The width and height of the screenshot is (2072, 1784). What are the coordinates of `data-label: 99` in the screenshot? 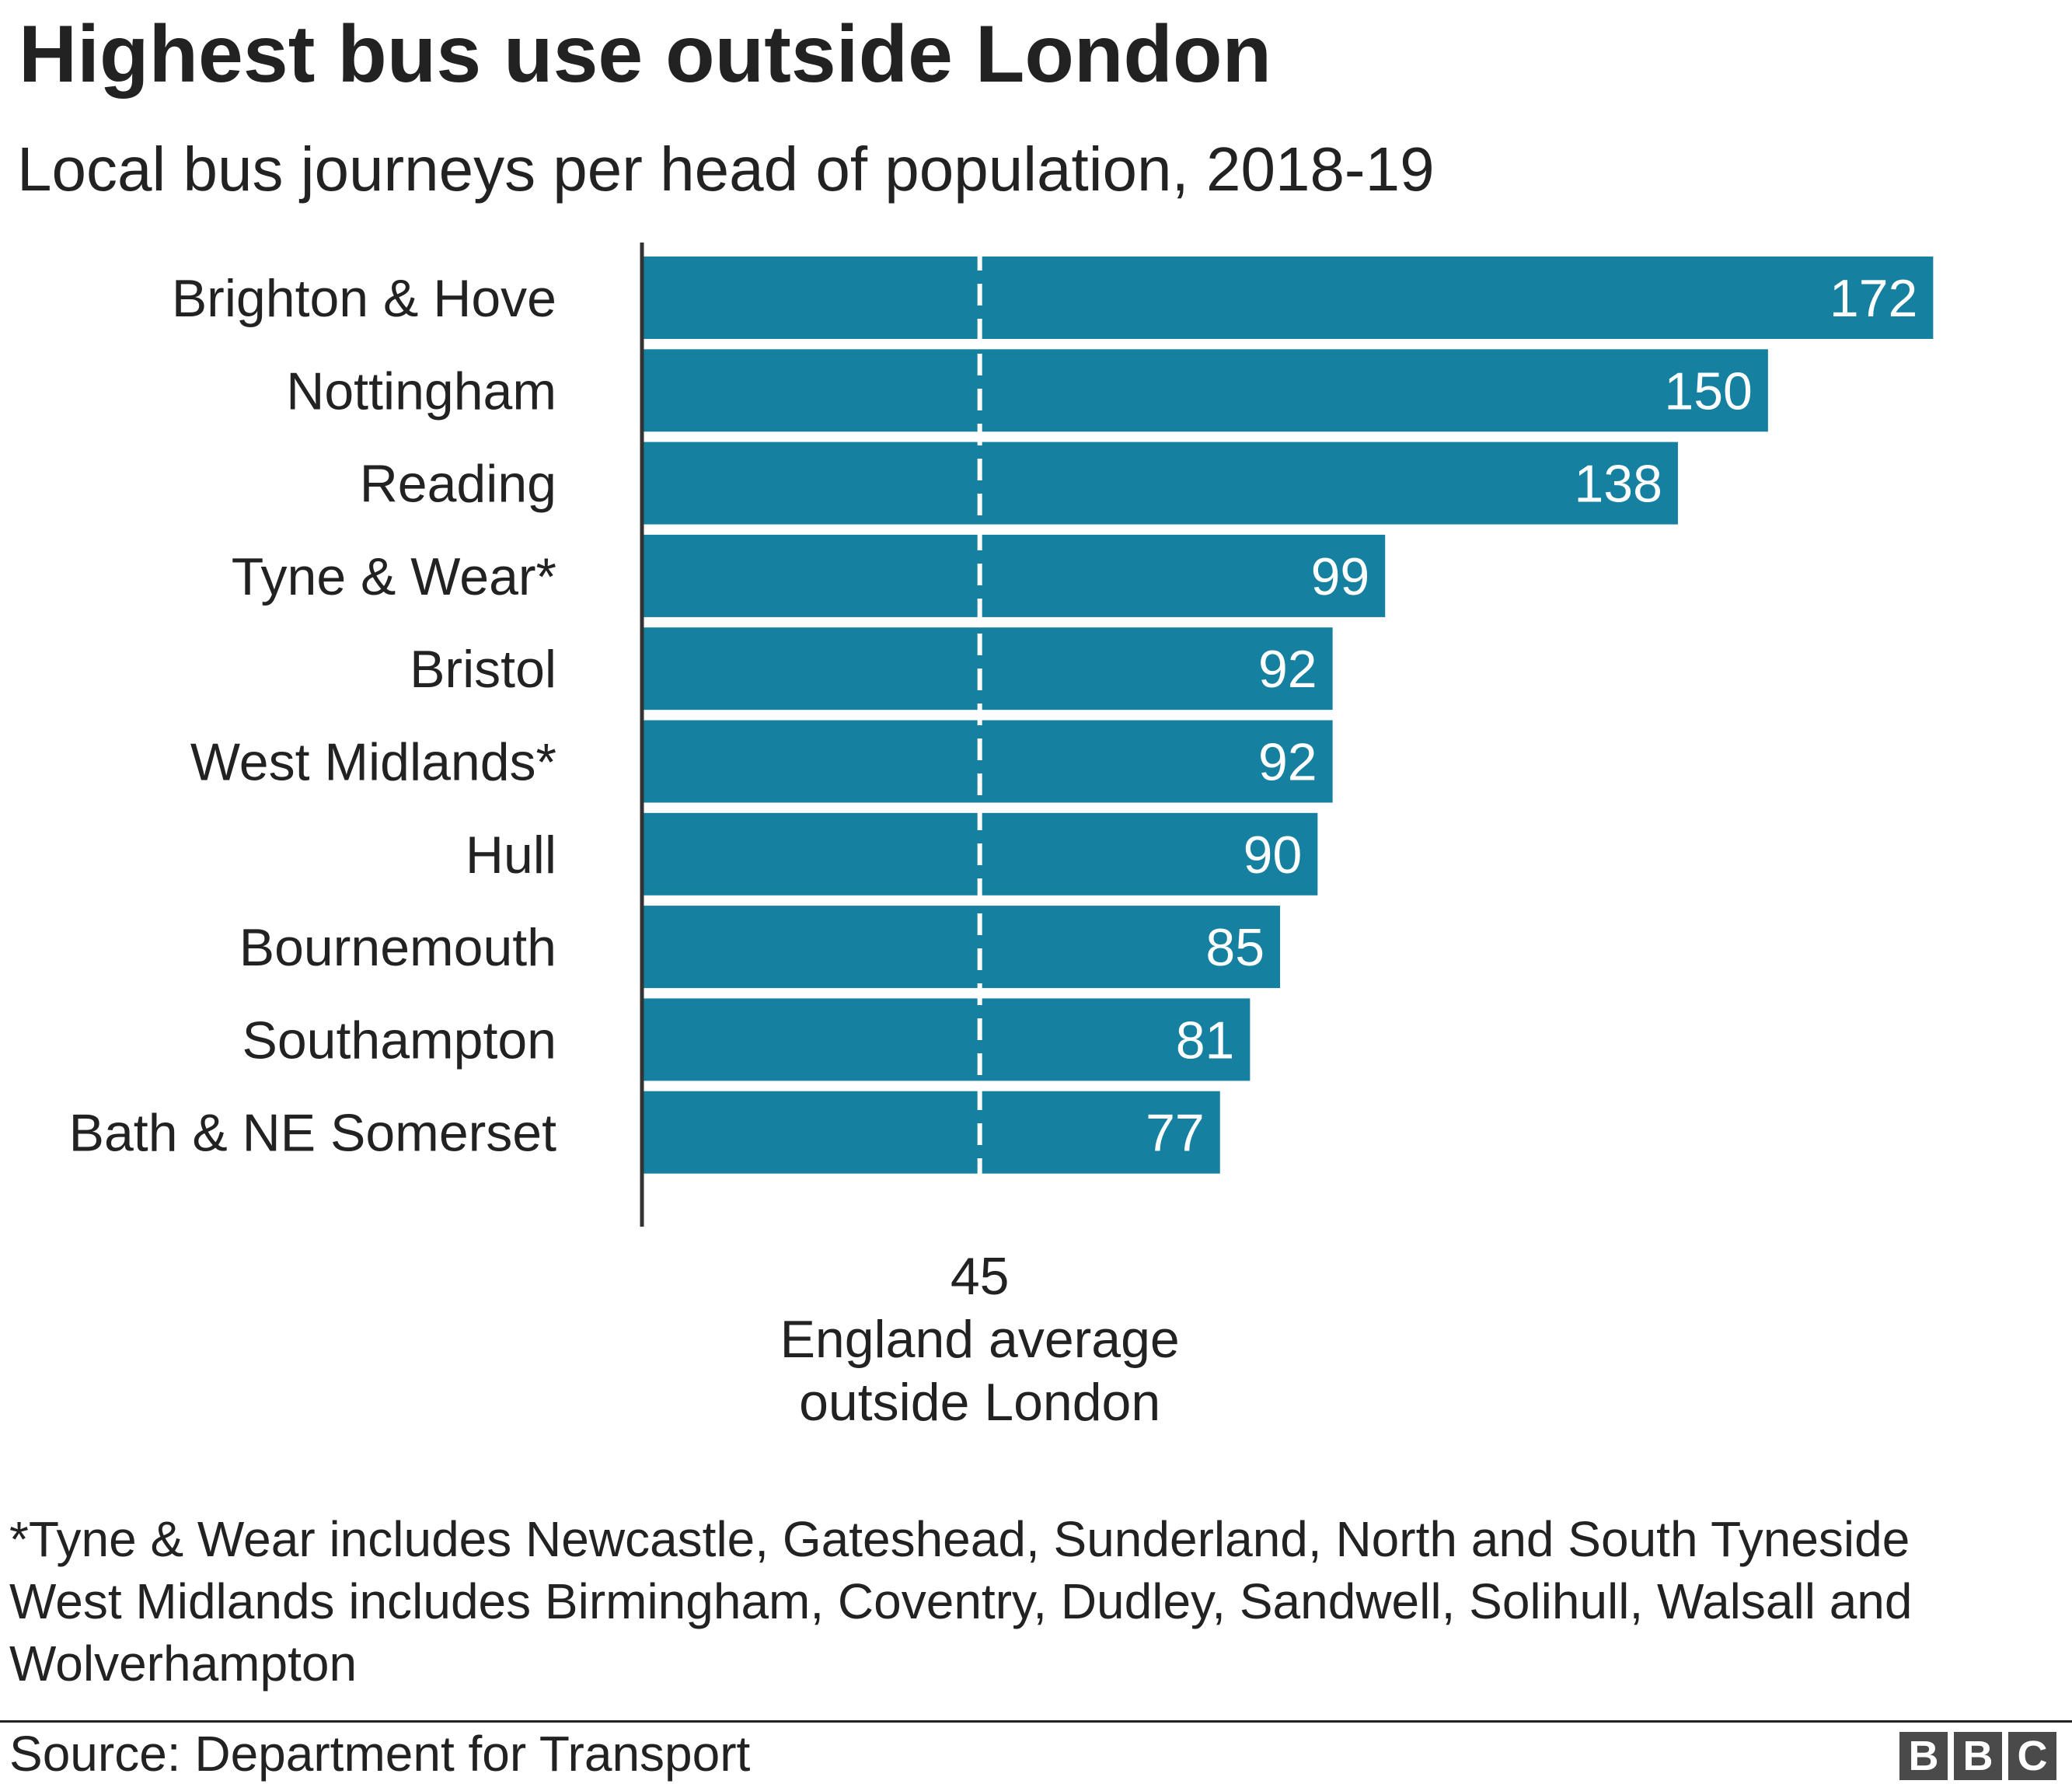 It's located at (1340, 576).